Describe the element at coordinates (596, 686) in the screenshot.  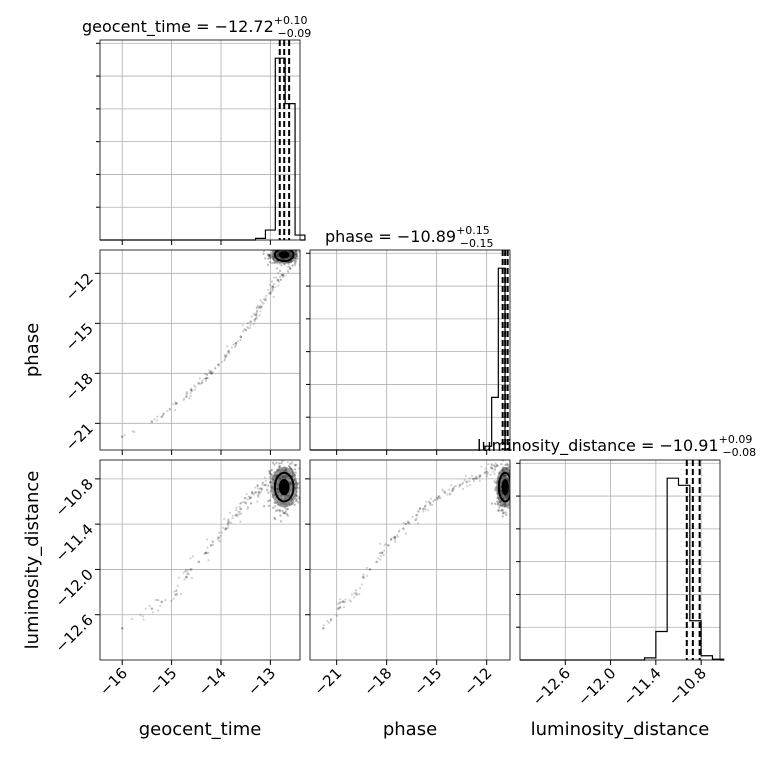
I see `x-tick-label: −12.0` at that location.